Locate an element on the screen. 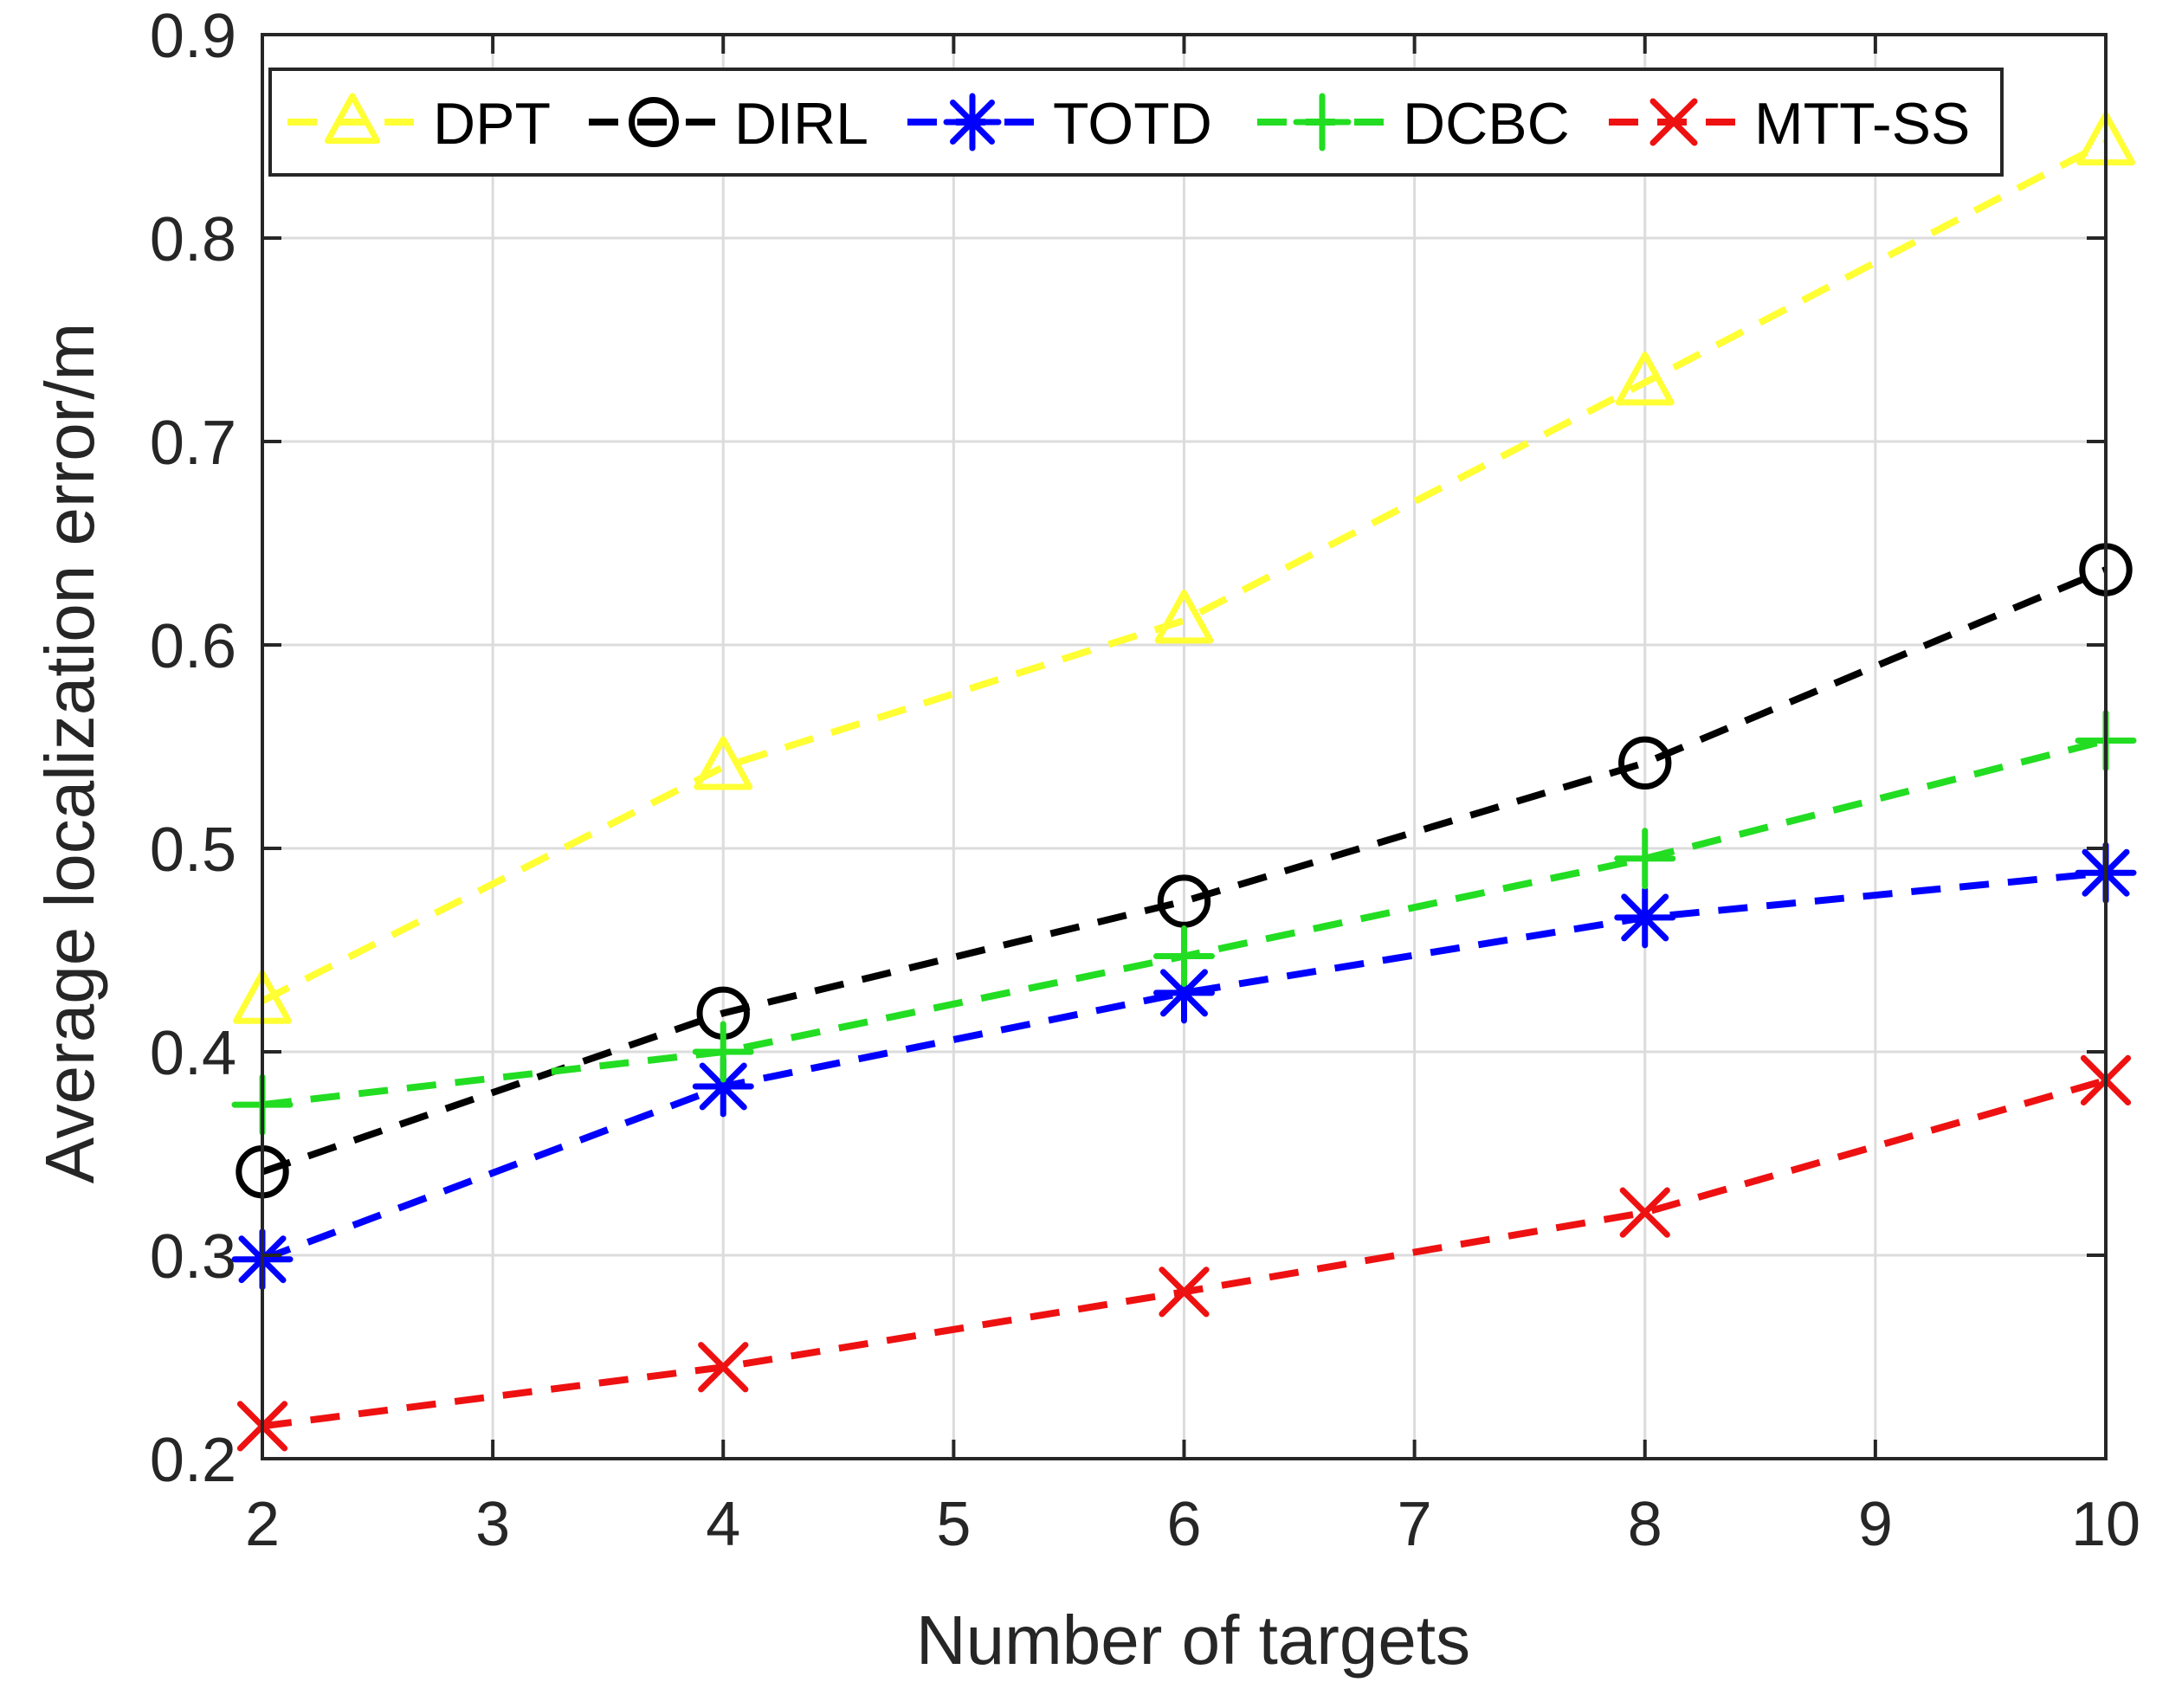 The height and width of the screenshot is (1708, 2169). y-tick-label: 0.8 is located at coordinates (193, 239).